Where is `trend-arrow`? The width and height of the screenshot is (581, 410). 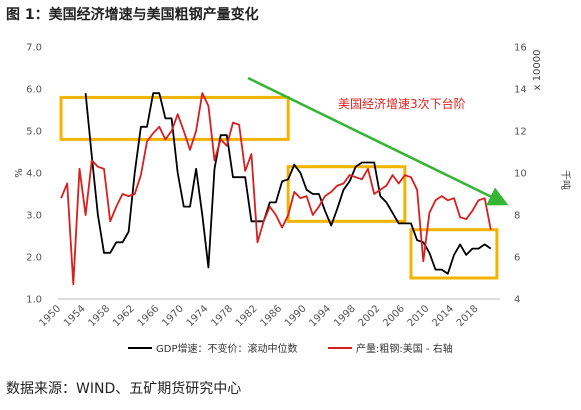
trend-arrow is located at coordinates (378, 141).